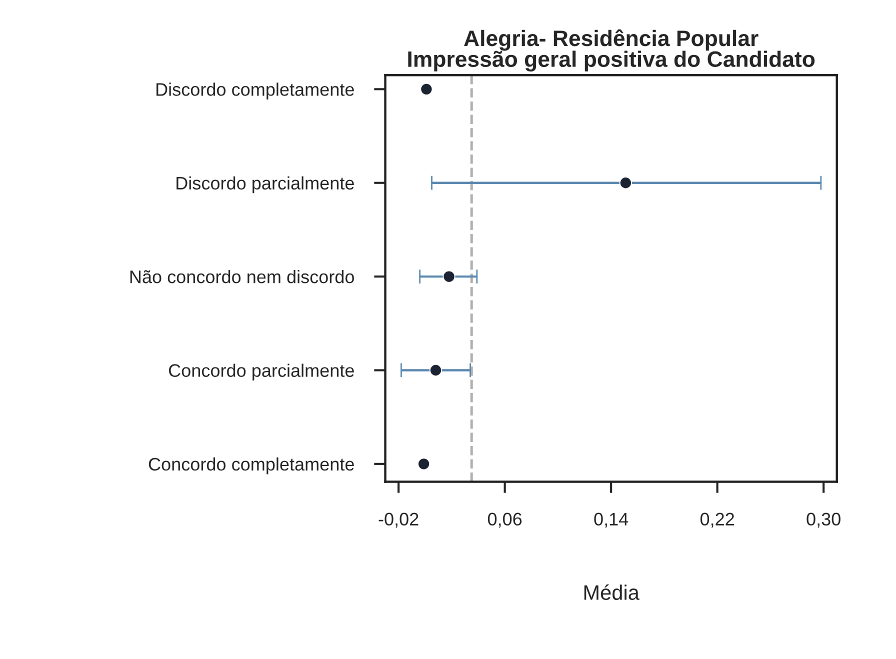 Image resolution: width=896 pixels, height=659 pixels. I want to click on y-tick-label: Discordo completamente, so click(255, 91).